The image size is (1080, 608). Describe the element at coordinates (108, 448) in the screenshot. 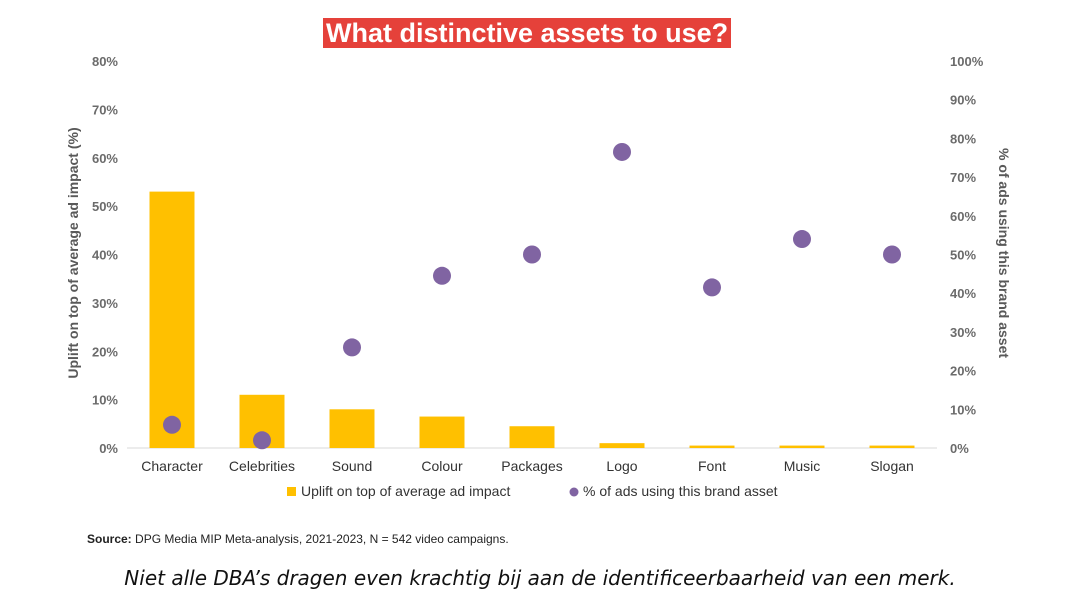

I see `left-tick-label: 0%` at that location.